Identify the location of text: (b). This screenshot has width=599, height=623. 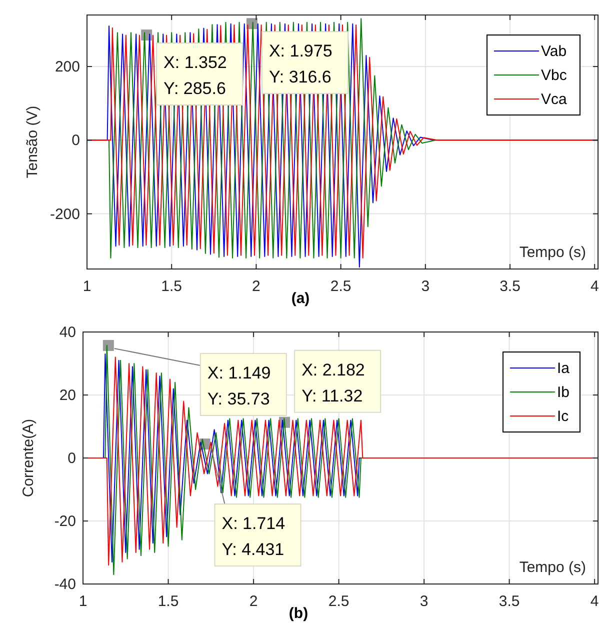
(298, 613).